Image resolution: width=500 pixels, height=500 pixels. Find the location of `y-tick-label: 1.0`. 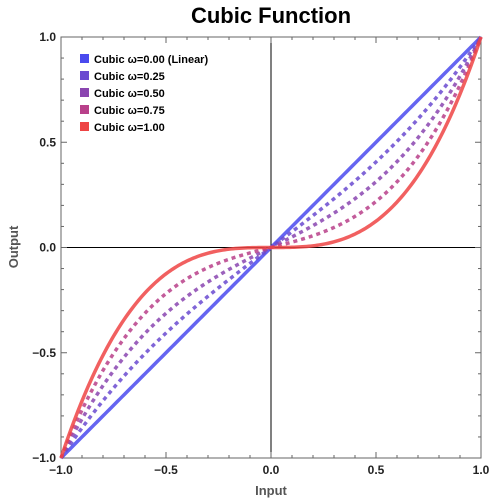

y-tick-label: 1.0 is located at coordinates (47, 37).